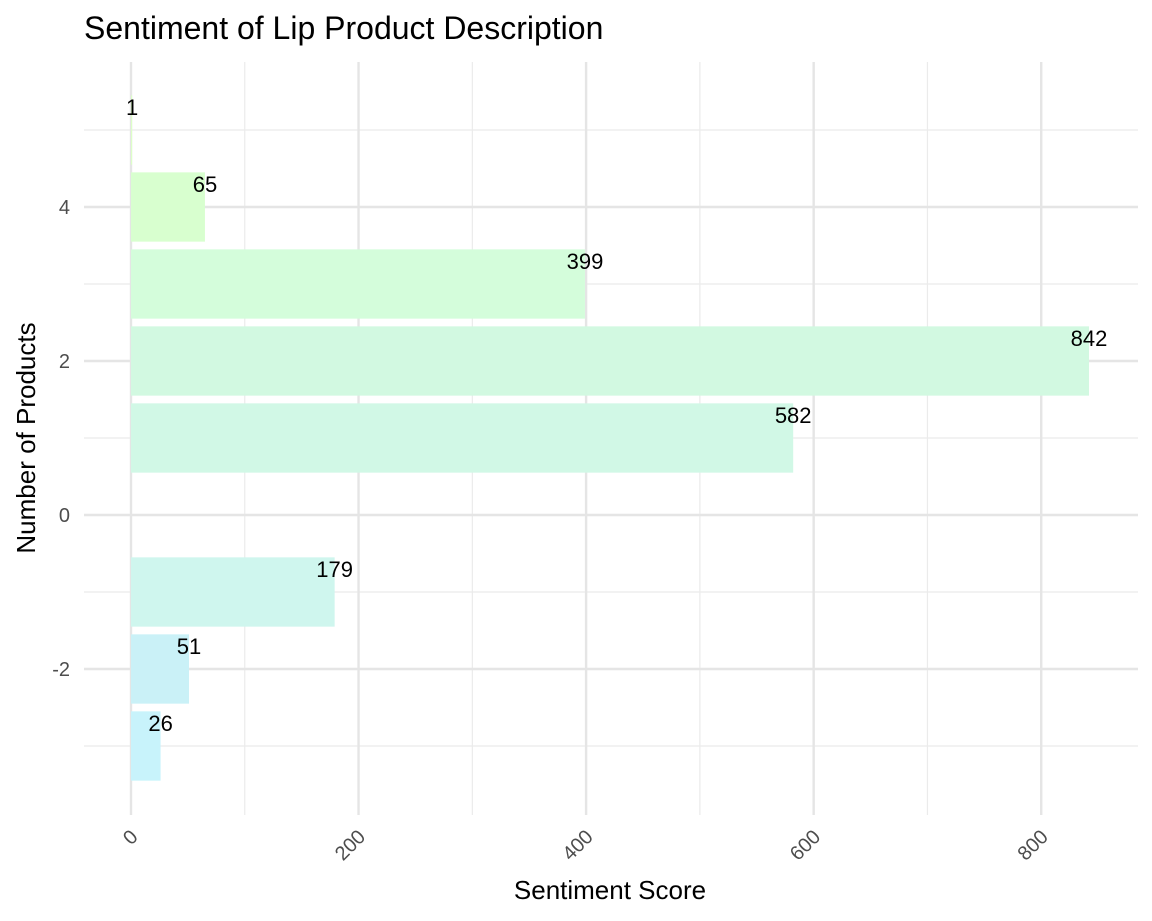  Describe the element at coordinates (805, 845) in the screenshot. I see `x-tick-label: 600` at that location.